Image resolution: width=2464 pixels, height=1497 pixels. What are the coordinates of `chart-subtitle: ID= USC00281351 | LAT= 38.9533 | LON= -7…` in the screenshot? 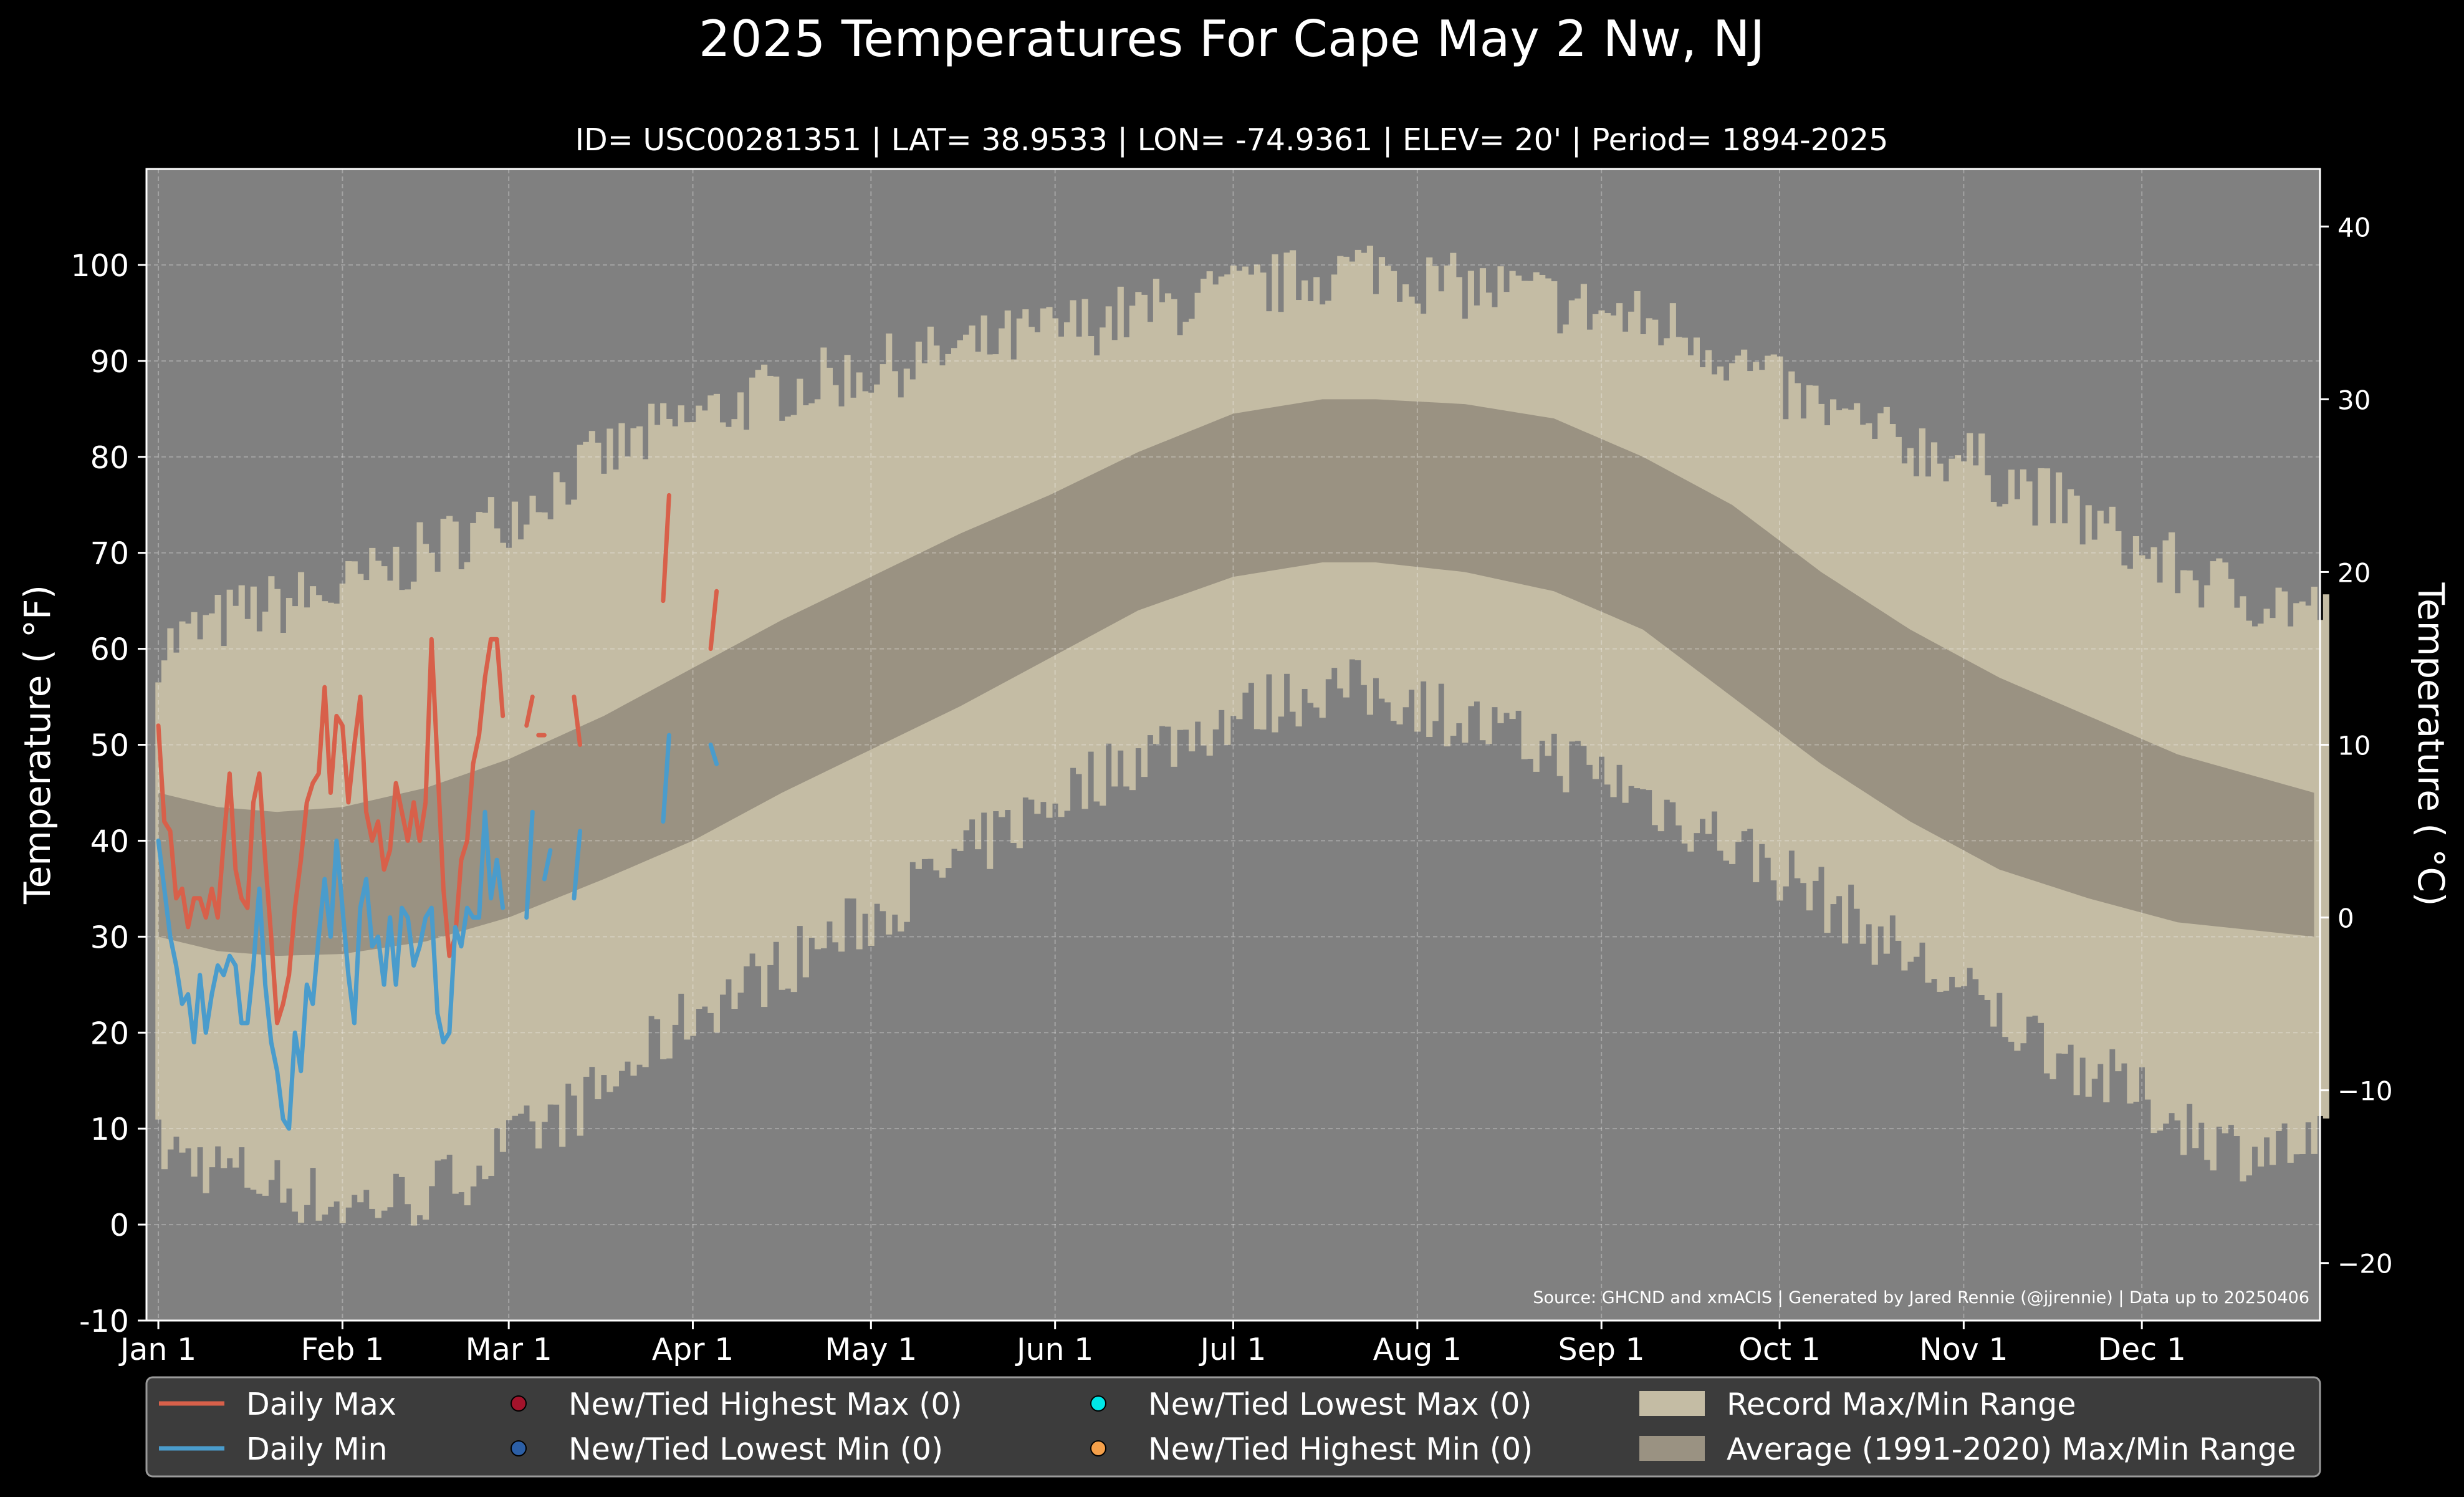 It's located at (1232, 140).